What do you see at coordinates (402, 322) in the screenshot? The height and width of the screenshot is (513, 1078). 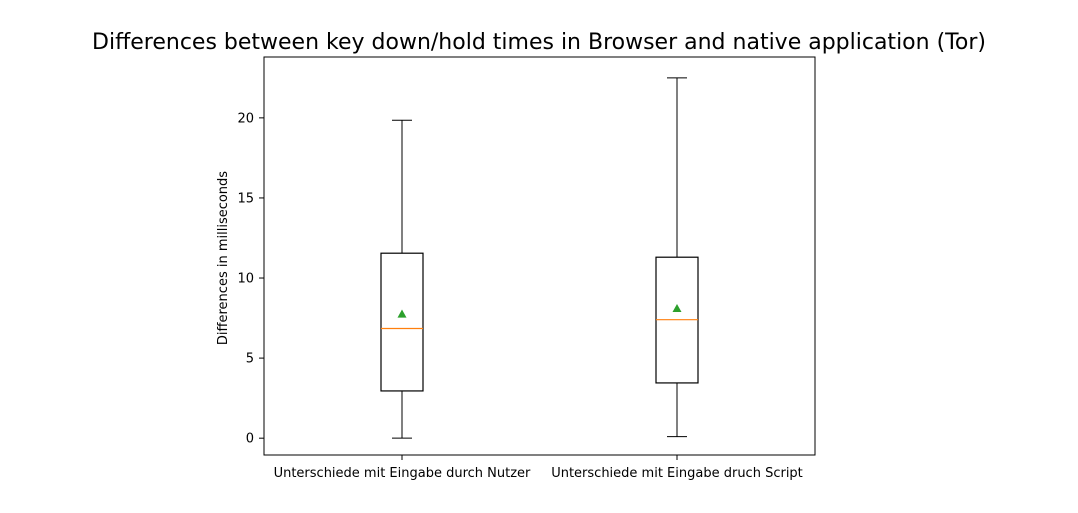 I see `box-iqr` at bounding box center [402, 322].